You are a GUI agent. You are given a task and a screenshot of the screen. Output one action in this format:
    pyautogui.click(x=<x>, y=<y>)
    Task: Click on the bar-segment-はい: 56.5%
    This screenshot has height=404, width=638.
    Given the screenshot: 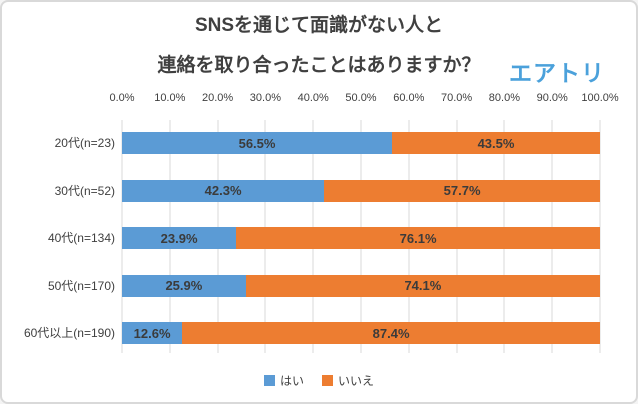 What is the action you would take?
    pyautogui.click(x=257, y=143)
    